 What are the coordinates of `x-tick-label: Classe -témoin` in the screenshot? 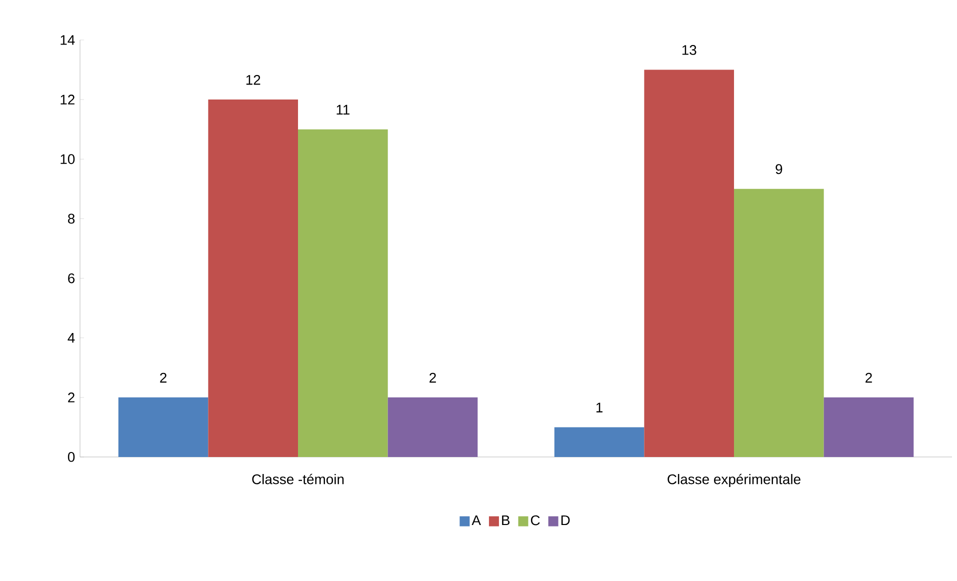 It's located at (298, 479).